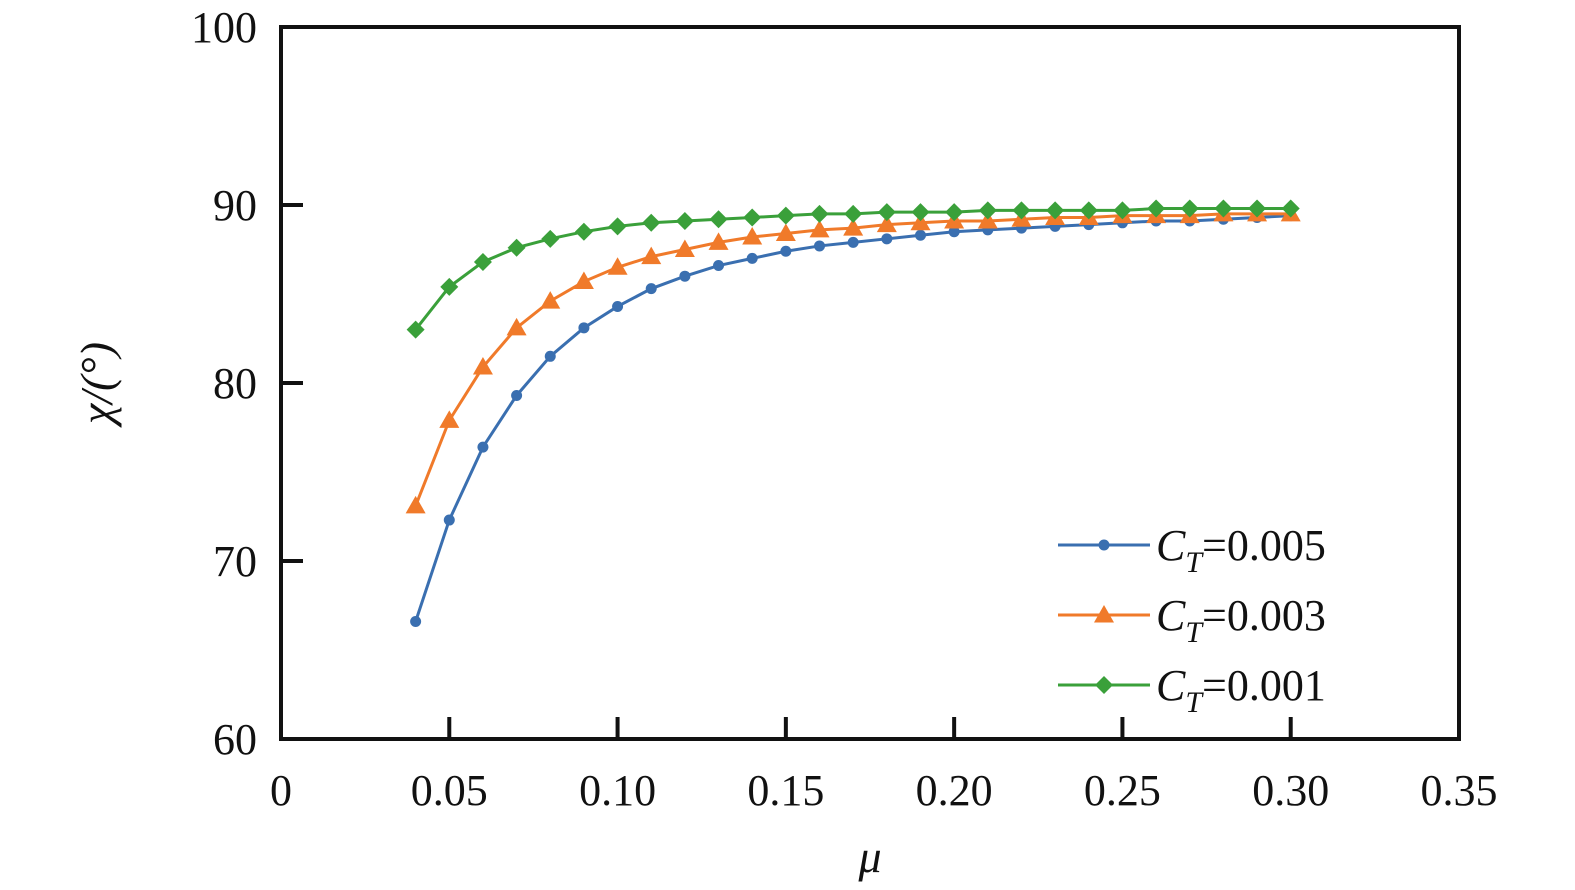  I want to click on x-tick-label: 0.25, so click(1122, 790).